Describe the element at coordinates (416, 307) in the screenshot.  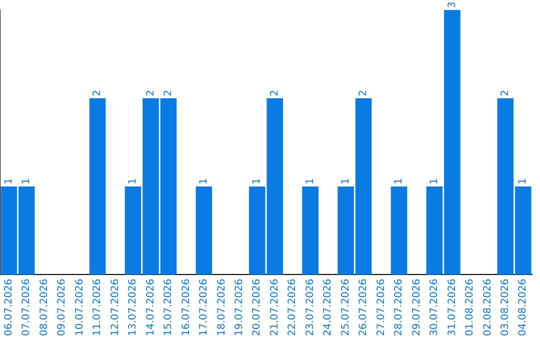
I see `x-tick-label: 29.07.2026` at that location.